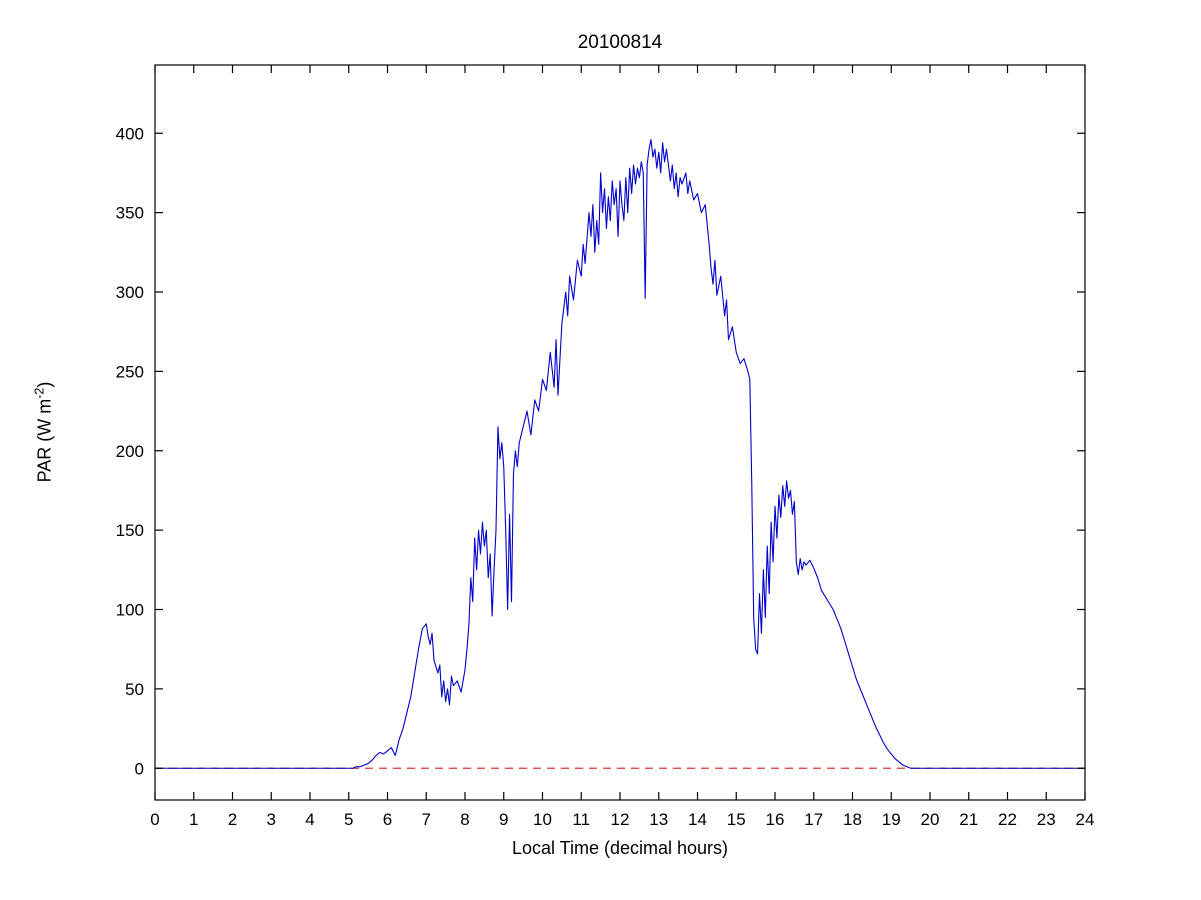 The image size is (1201, 900). I want to click on y-axis-label: PAR (W m-2), so click(44, 432).